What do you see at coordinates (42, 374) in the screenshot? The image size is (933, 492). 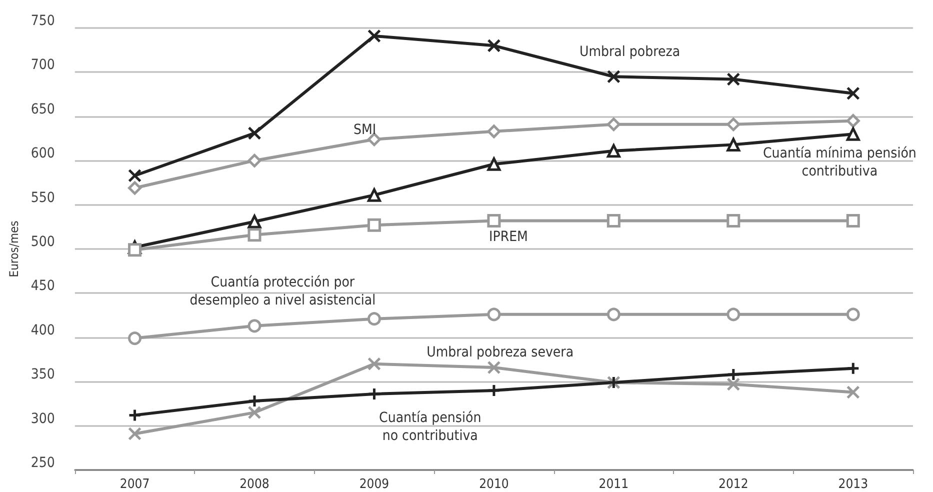 I see `y-tick-label: 350` at bounding box center [42, 374].